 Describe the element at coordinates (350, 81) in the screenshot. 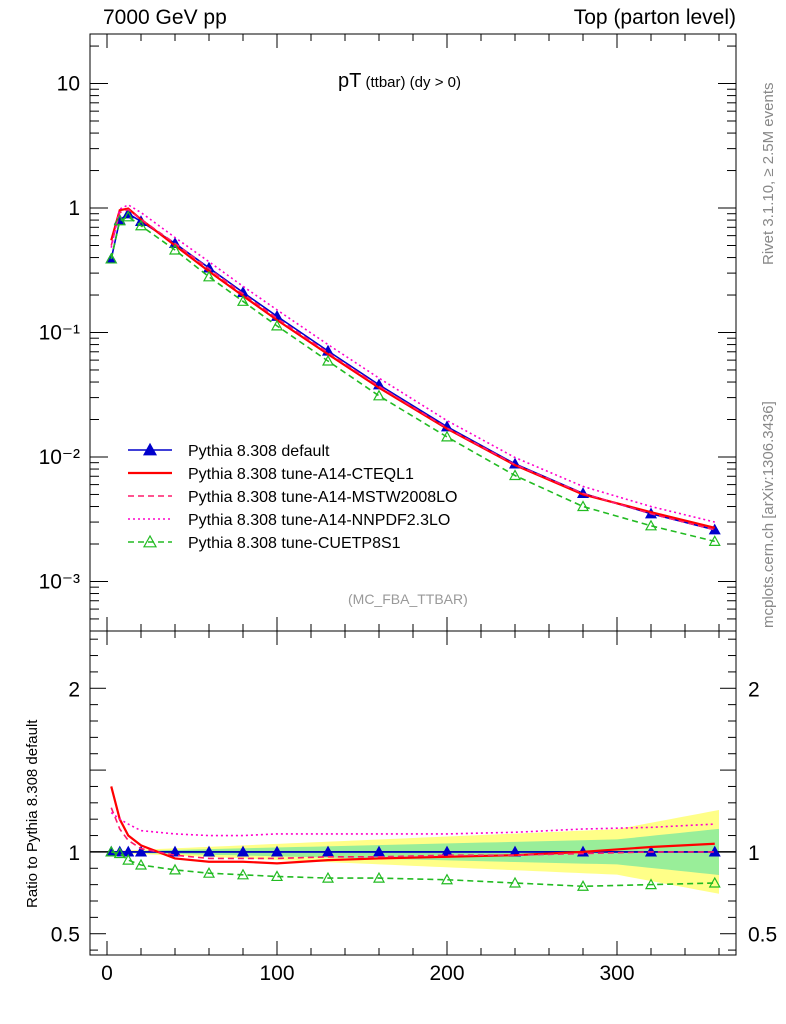

I see `plot-title-main: pT` at that location.